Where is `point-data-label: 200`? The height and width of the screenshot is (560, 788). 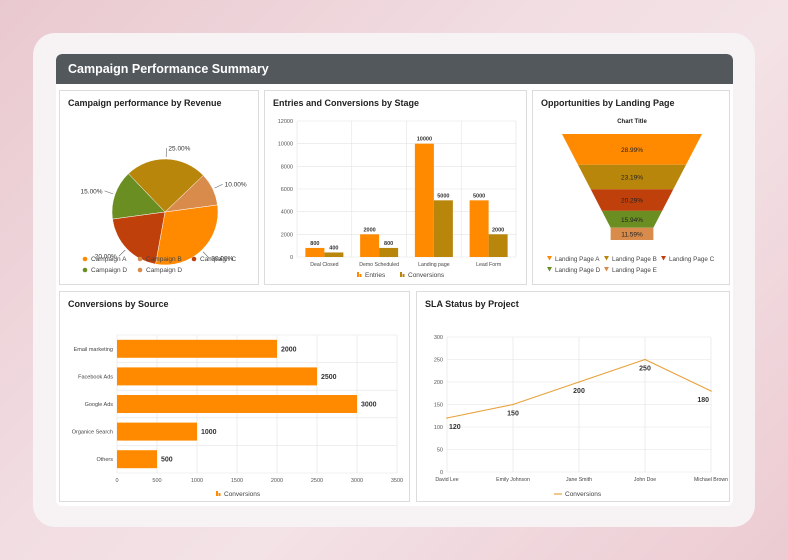 point-data-label: 200 is located at coordinates (579, 391).